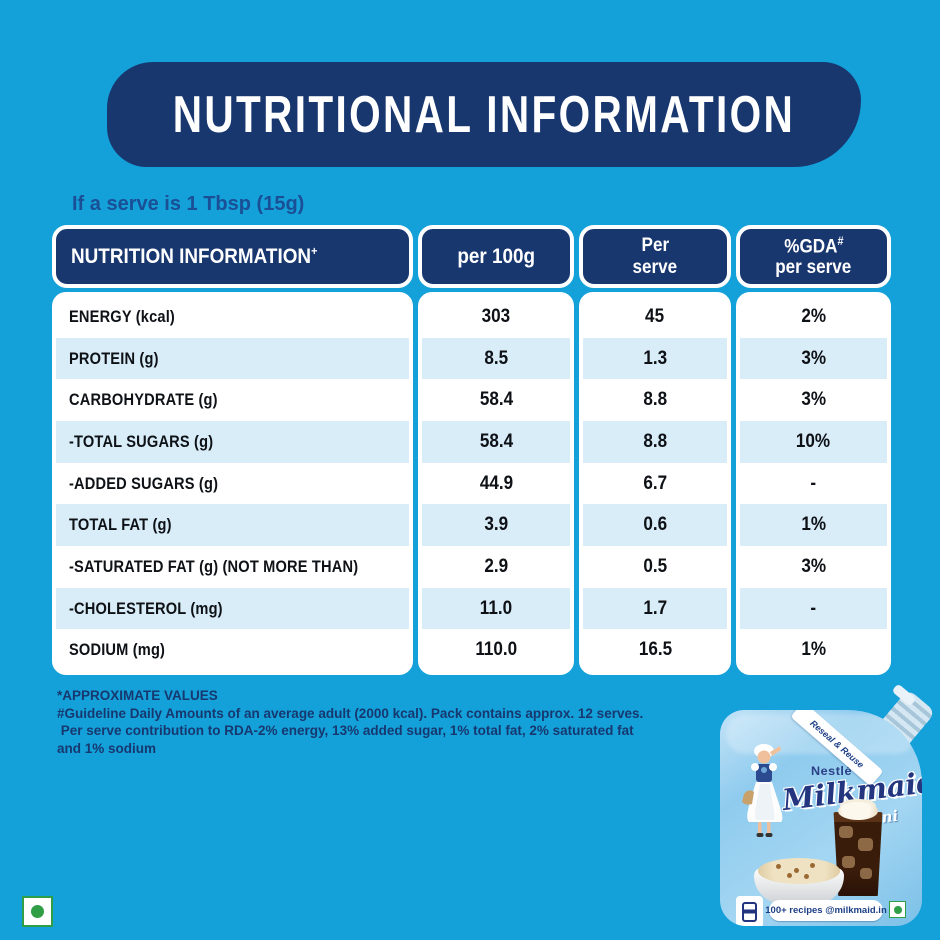  I want to click on value-cell: 45, so click(655, 317).